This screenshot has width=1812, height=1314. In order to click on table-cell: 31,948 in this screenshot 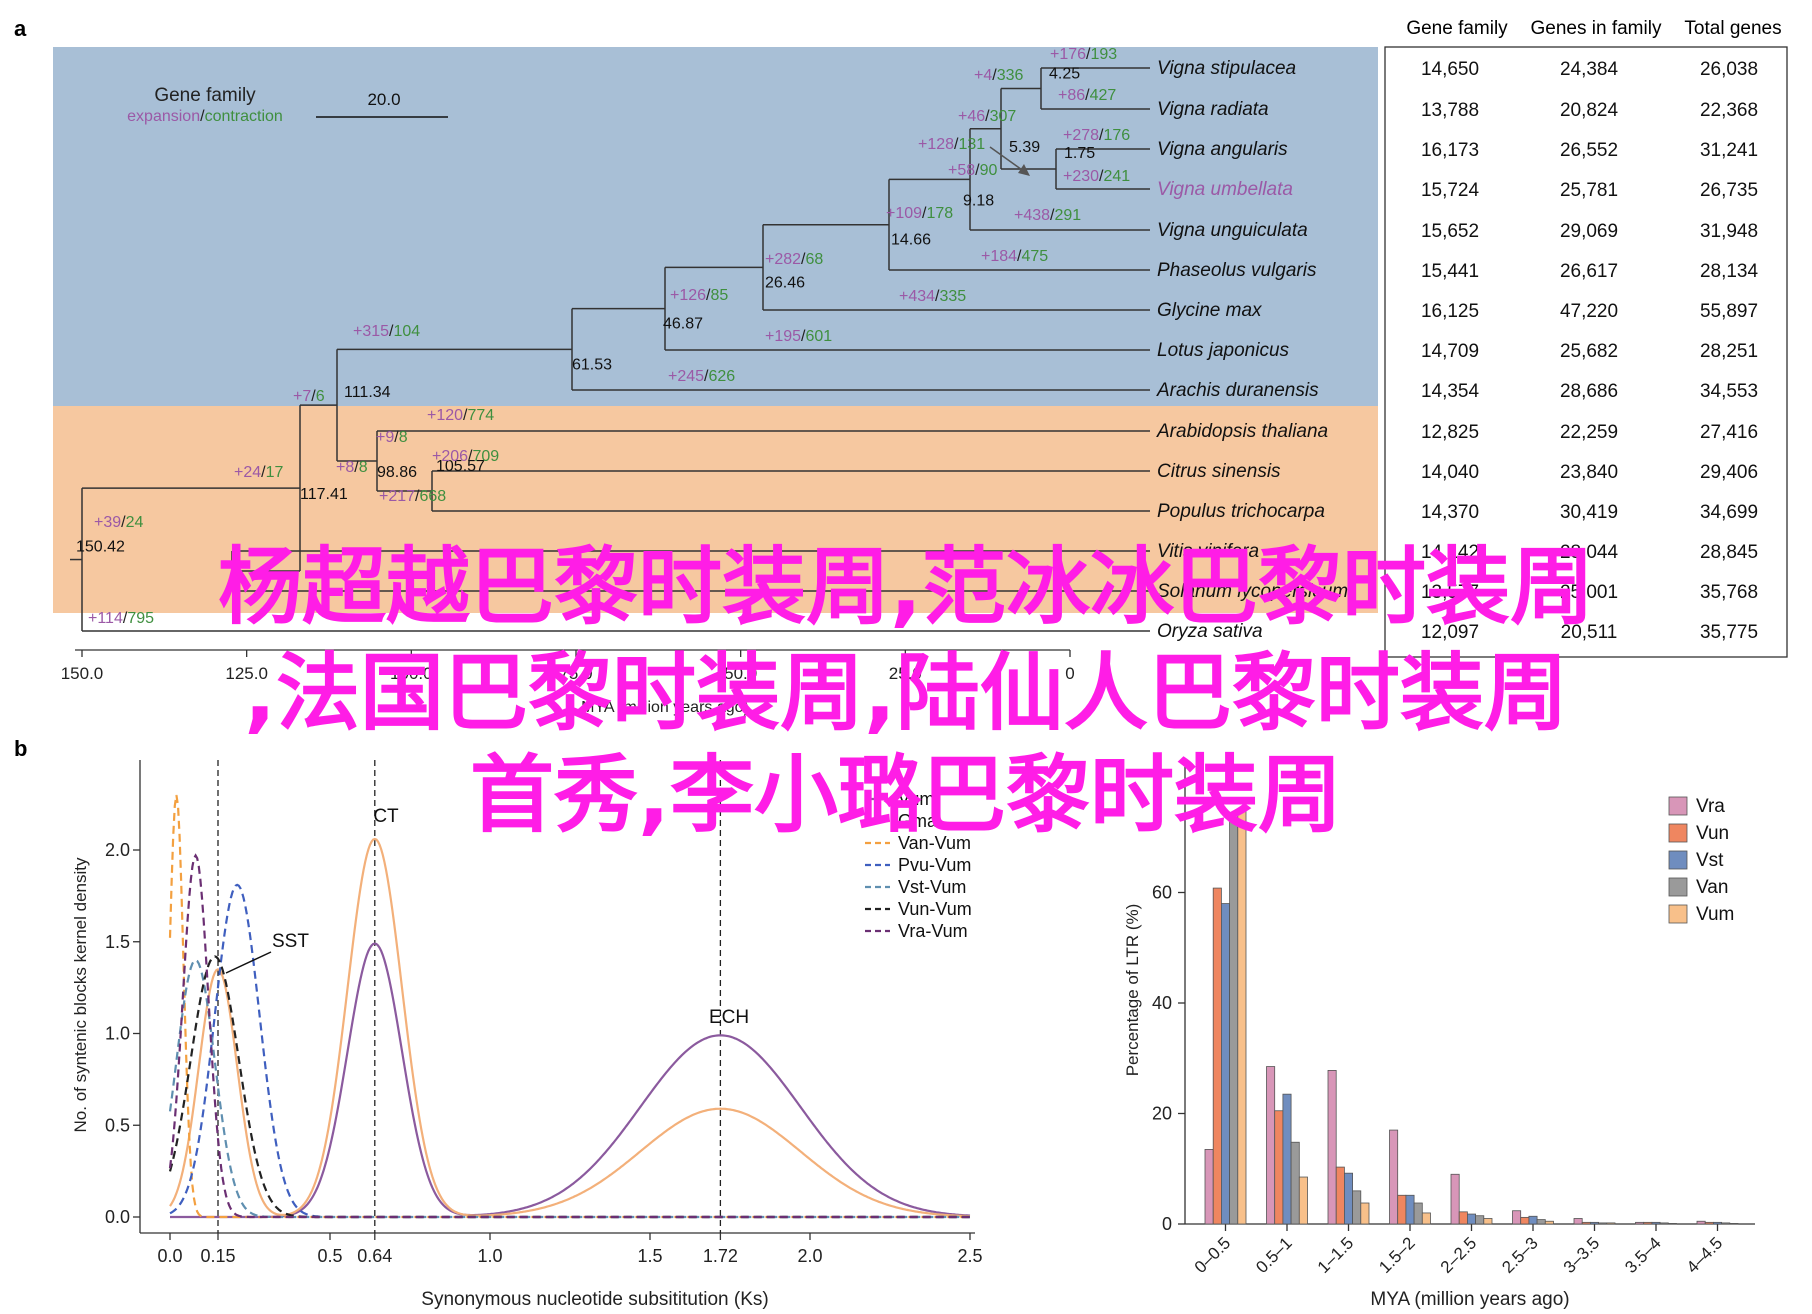, I will do `click(1729, 231)`.